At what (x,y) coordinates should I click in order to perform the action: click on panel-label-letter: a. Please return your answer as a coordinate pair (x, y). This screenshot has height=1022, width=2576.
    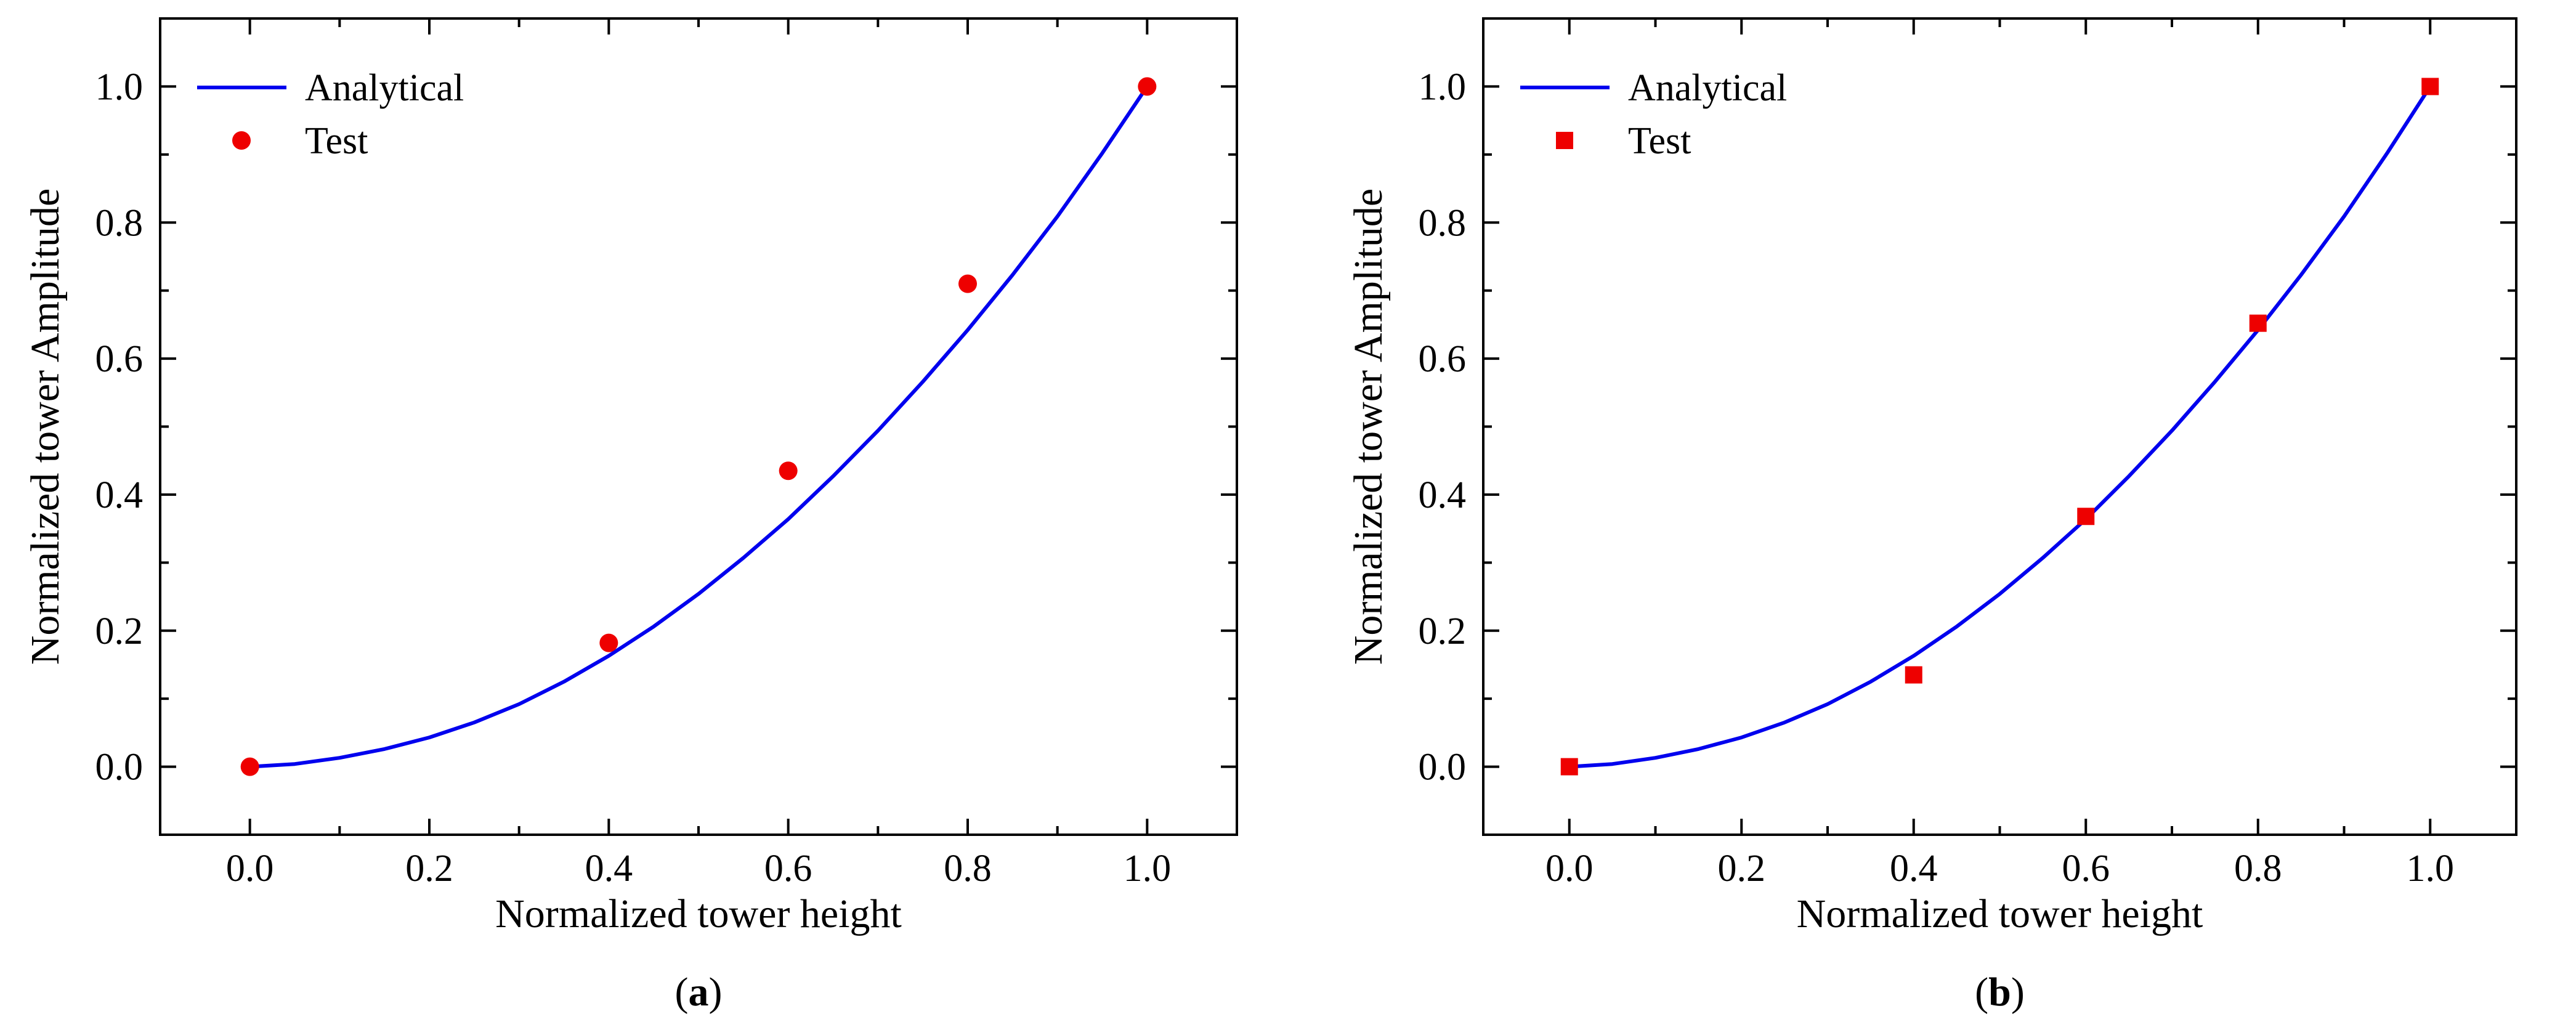
    Looking at the image, I should click on (699, 992).